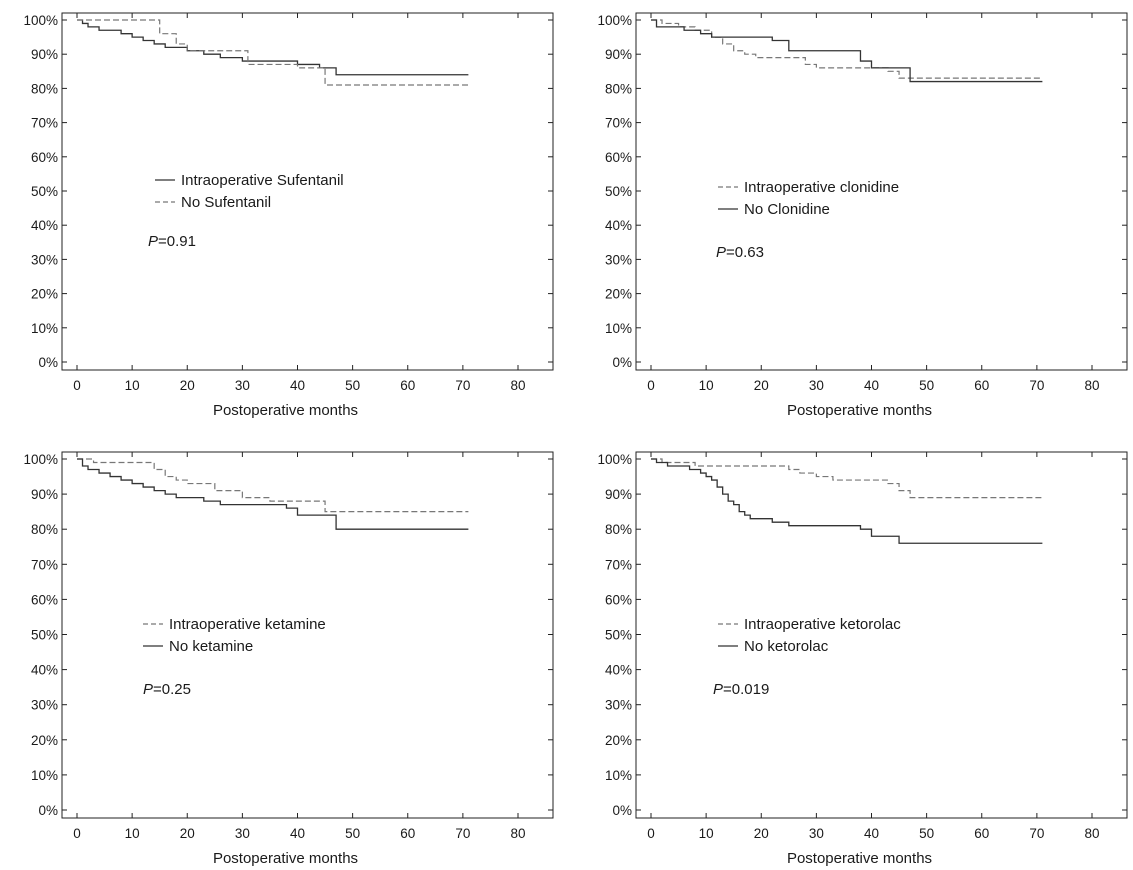 The width and height of the screenshot is (1133, 870). I want to click on legend-label-2: No ketorolac, so click(786, 646).